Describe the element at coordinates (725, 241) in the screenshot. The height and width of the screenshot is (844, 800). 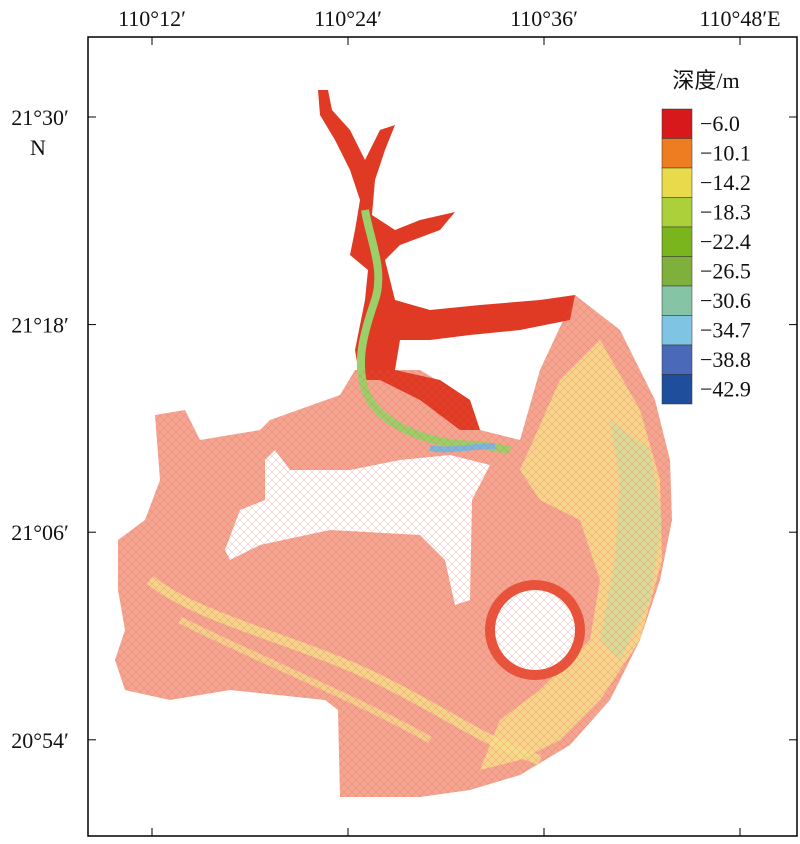
I see `legend-label: −22.4` at that location.